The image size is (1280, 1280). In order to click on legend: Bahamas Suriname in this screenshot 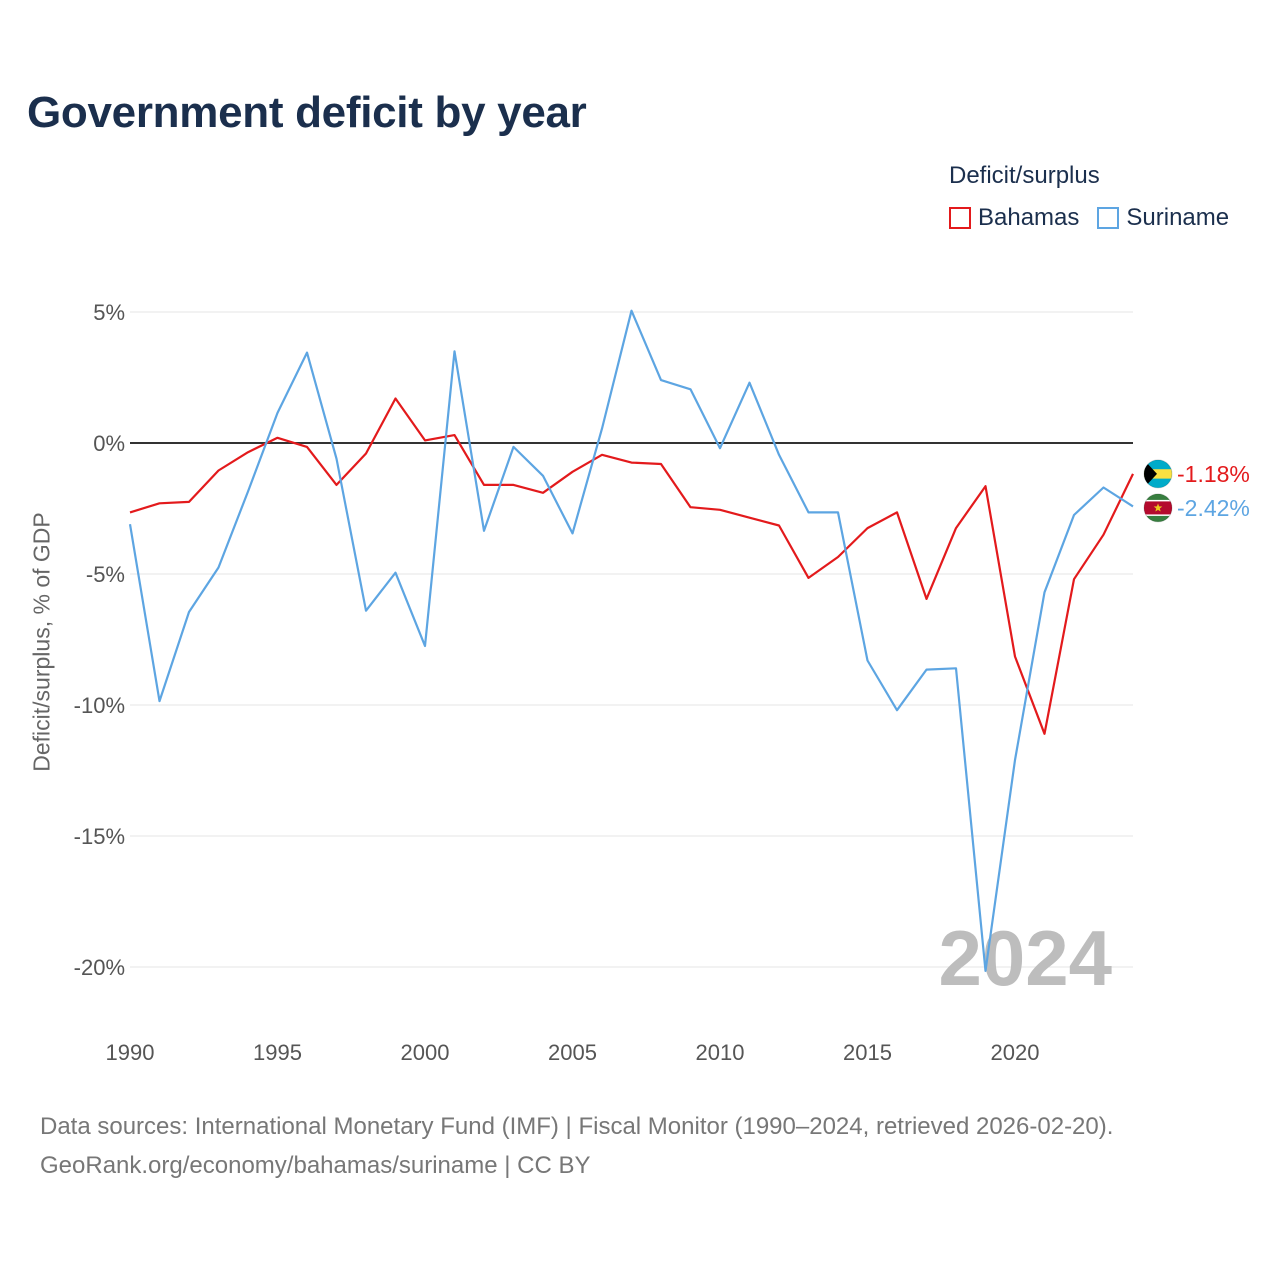, I will do `click(1089, 218)`.